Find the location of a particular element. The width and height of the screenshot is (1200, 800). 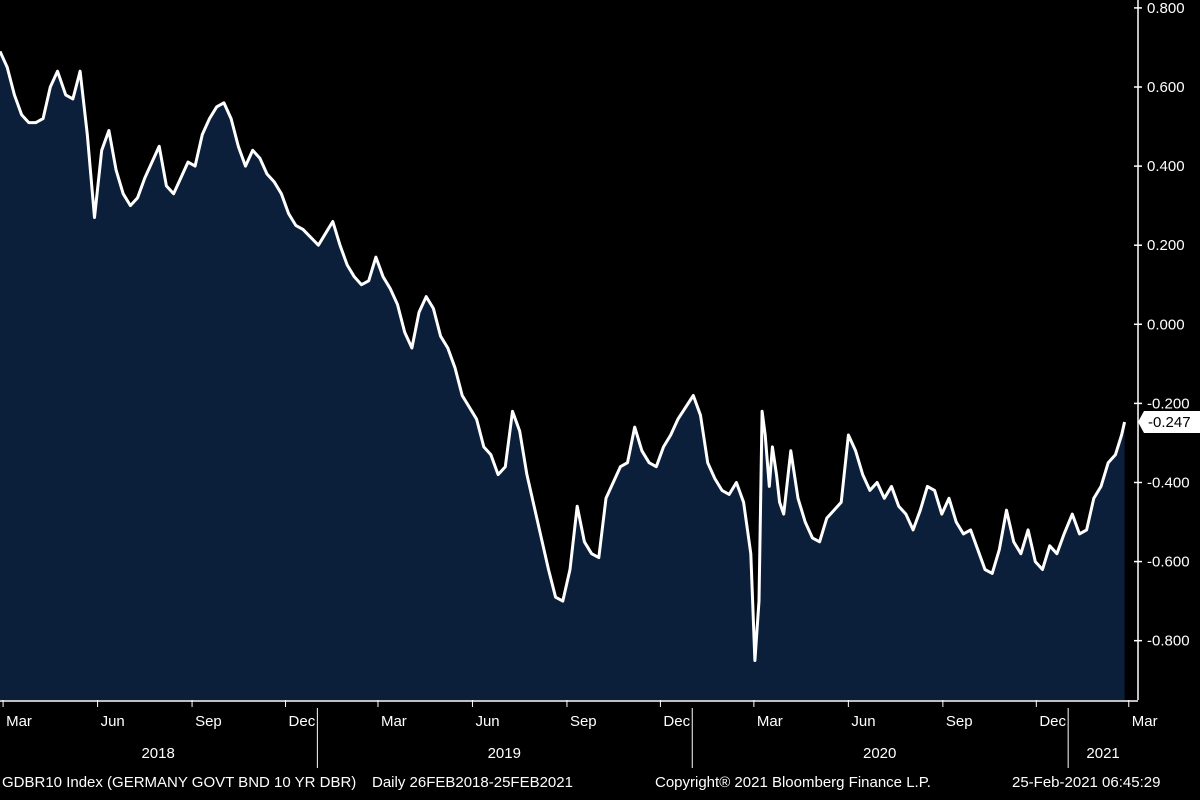

y-tick-label: 0.200 is located at coordinates (1166, 245).